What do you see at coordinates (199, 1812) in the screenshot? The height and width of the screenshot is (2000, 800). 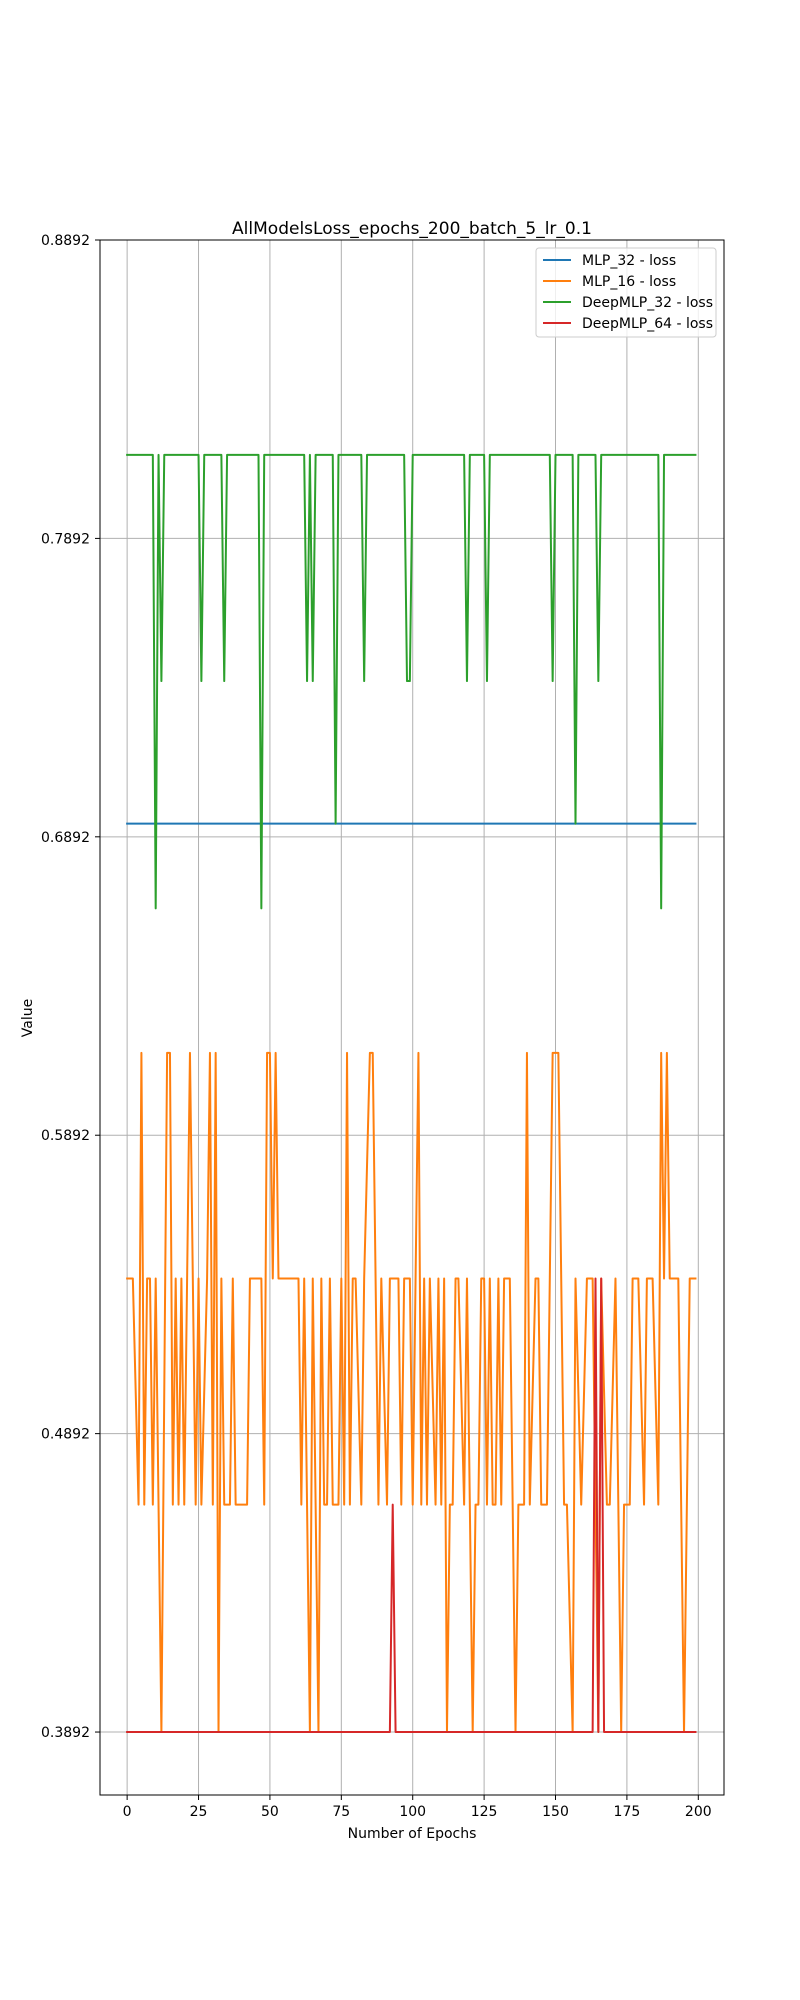 I see `x-tick-label: 25` at bounding box center [199, 1812].